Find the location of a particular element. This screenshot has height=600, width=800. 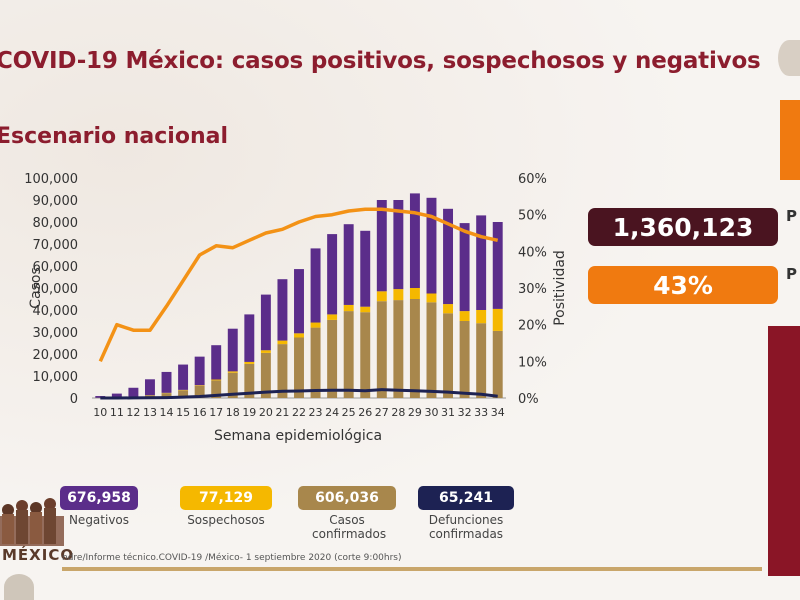

y-tick-label: 40,000 is located at coordinates (56, 311).